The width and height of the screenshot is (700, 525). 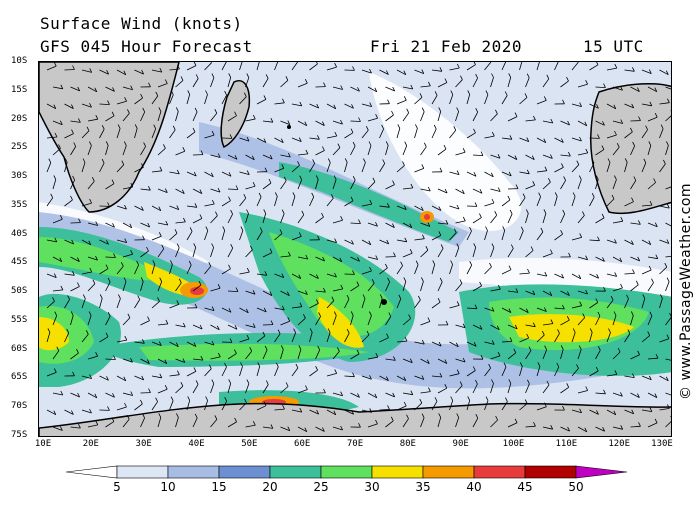 I want to click on colorbar-min-arrow, so click(x=92, y=472).